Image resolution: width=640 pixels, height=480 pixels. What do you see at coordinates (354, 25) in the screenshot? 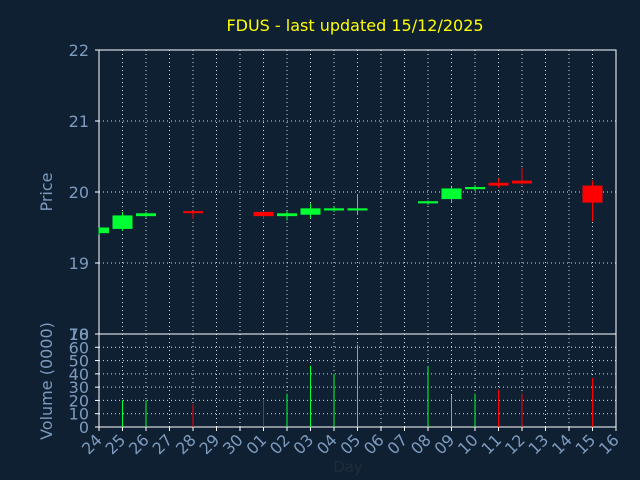
I see `chart-title: FDUS - last updated 15/12/2025` at bounding box center [354, 25].